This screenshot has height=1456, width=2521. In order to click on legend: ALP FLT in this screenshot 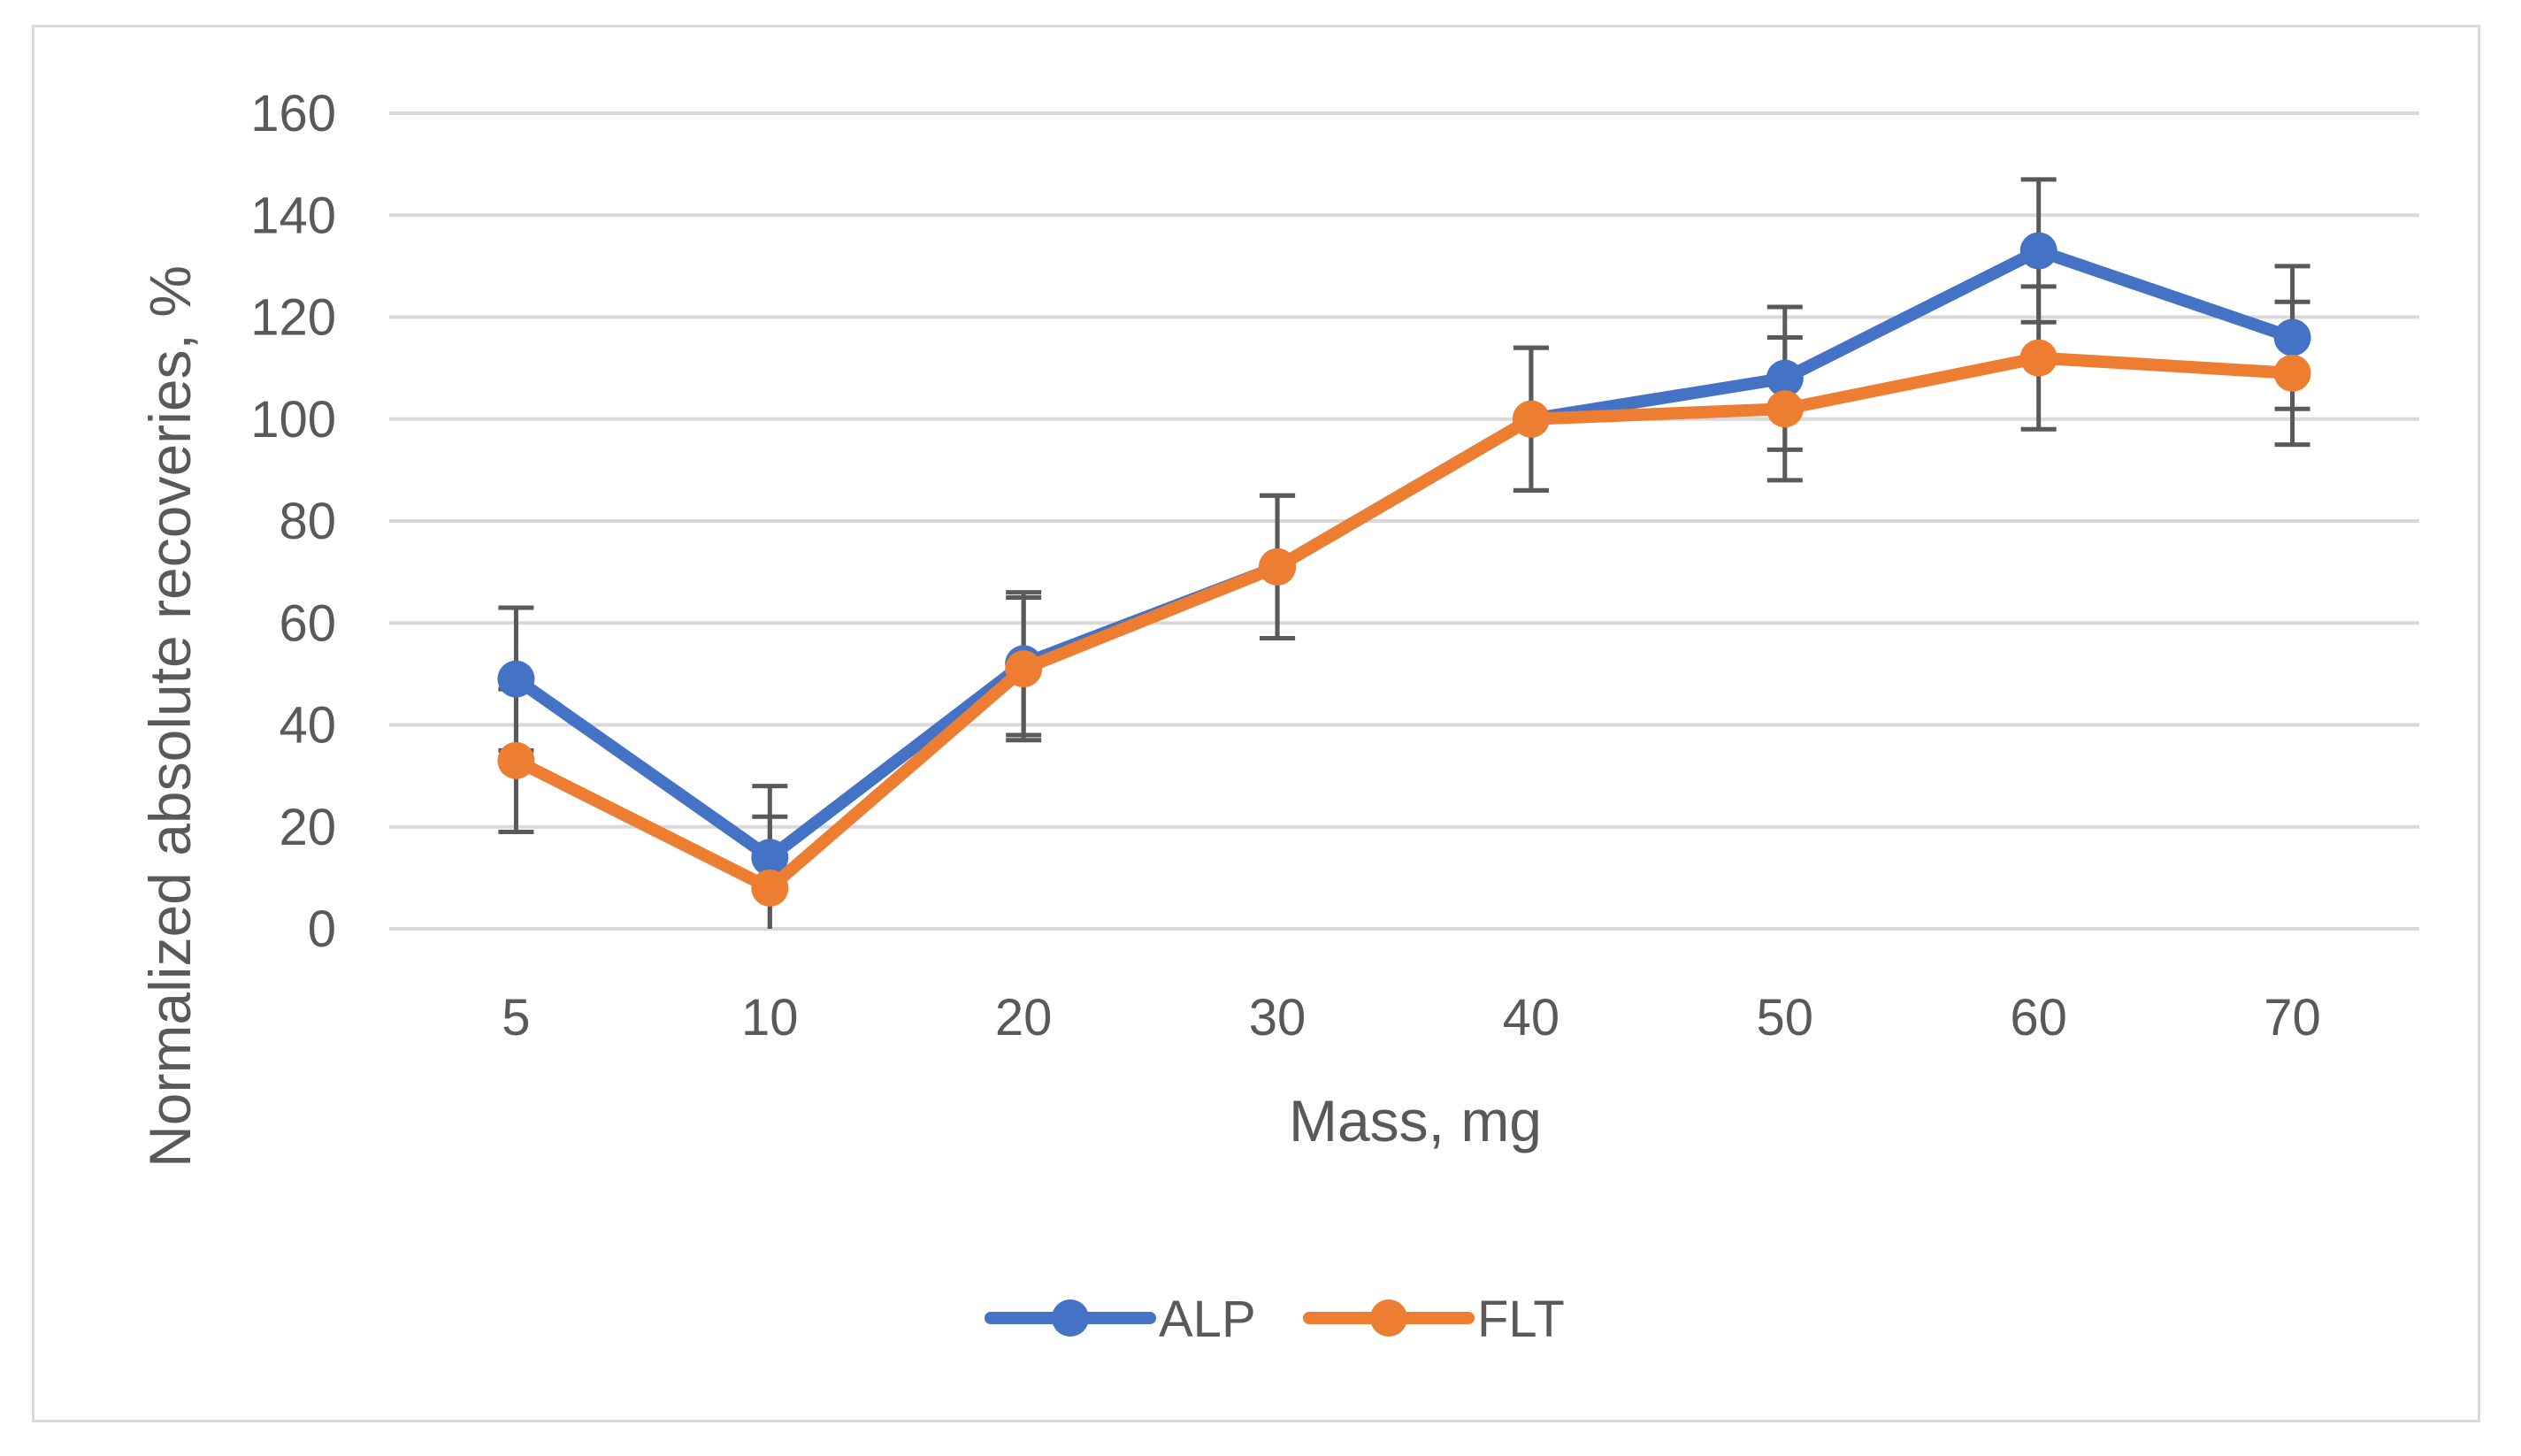, I will do `click(1275, 1319)`.